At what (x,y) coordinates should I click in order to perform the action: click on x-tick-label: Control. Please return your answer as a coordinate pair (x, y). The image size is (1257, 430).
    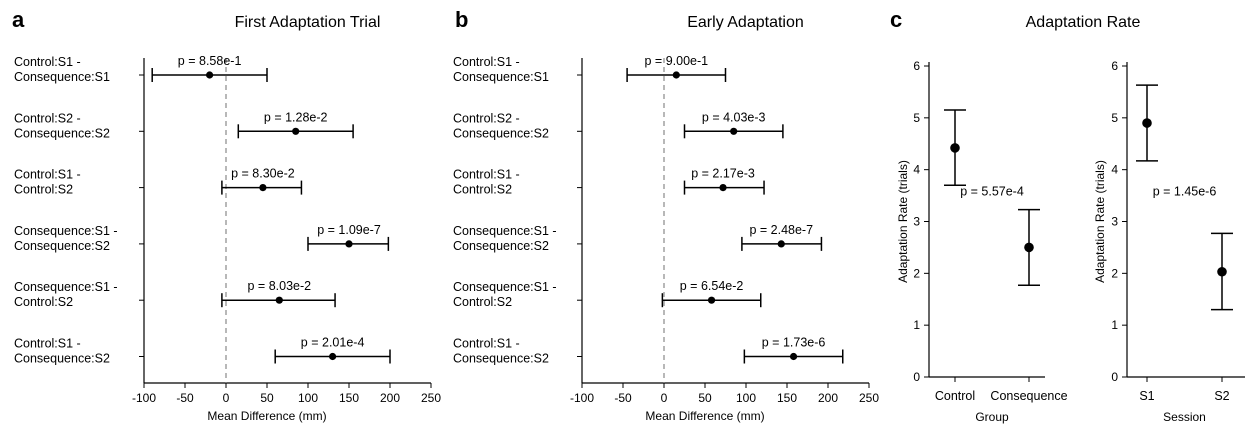
    Looking at the image, I should click on (955, 396).